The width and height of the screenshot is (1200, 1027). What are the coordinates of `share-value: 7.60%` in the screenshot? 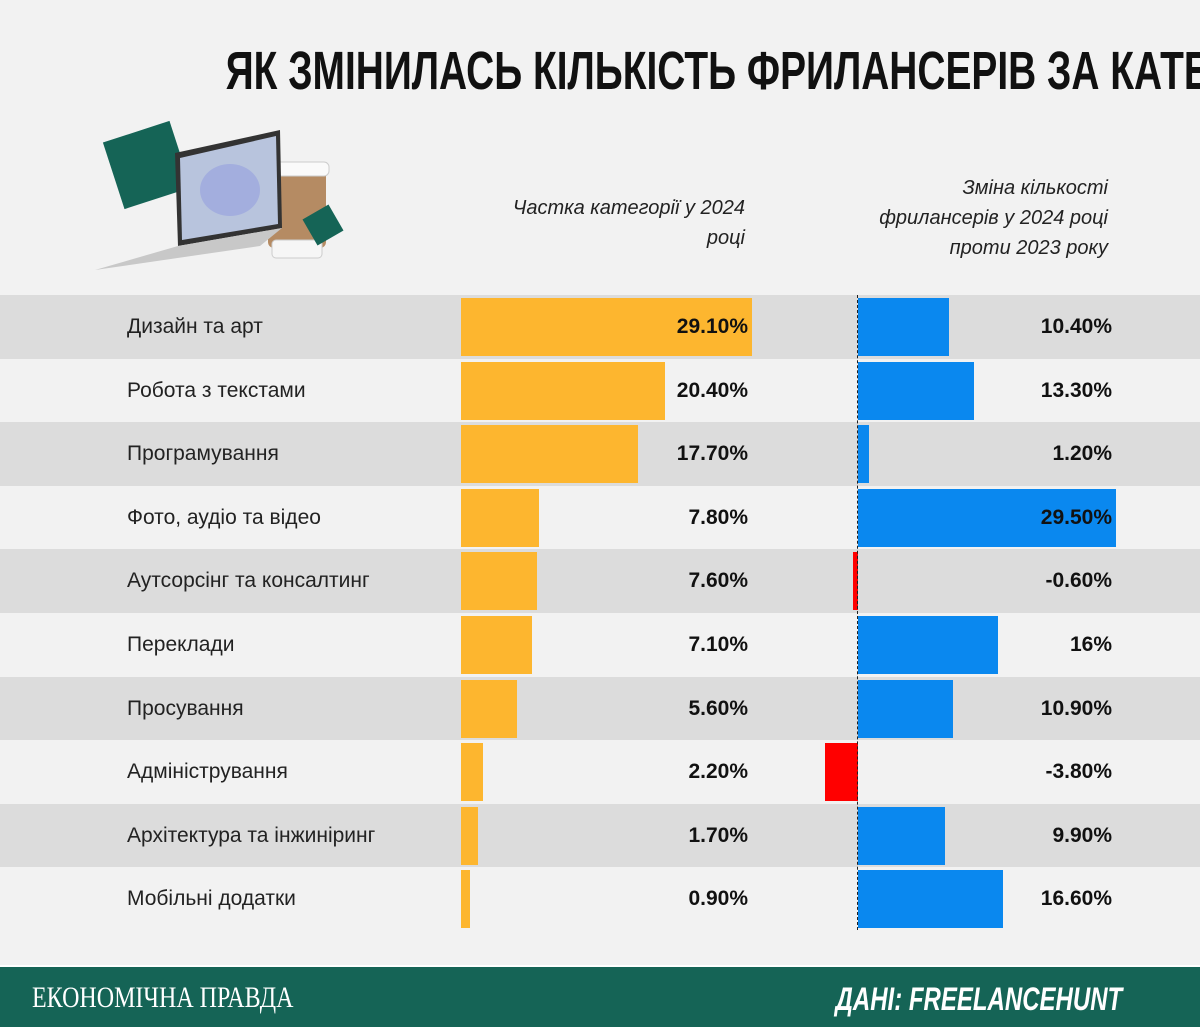 It's located at (718, 581).